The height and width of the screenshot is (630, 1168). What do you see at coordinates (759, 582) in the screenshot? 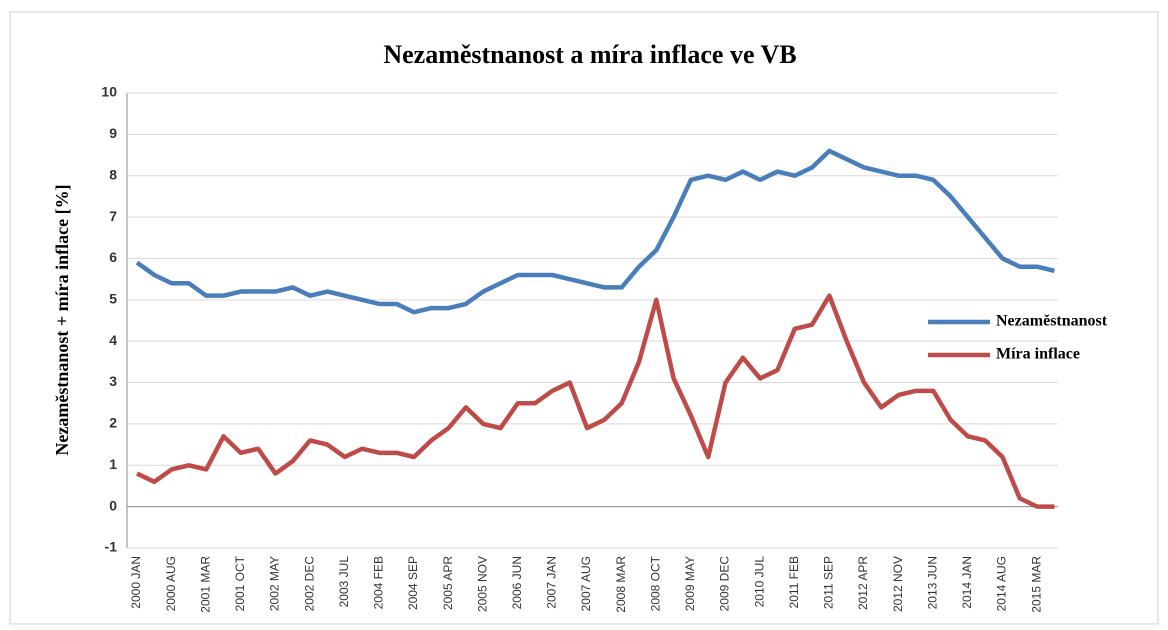
I see `x-tick-label: 2010 JUL` at bounding box center [759, 582].